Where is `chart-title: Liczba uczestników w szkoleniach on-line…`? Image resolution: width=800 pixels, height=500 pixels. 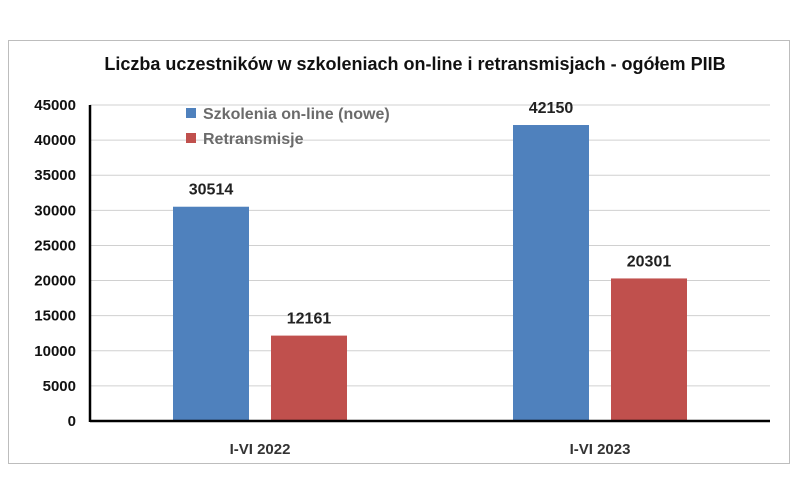 chart-title: Liczba uczestników w szkoleniach on-line… is located at coordinates (414, 64).